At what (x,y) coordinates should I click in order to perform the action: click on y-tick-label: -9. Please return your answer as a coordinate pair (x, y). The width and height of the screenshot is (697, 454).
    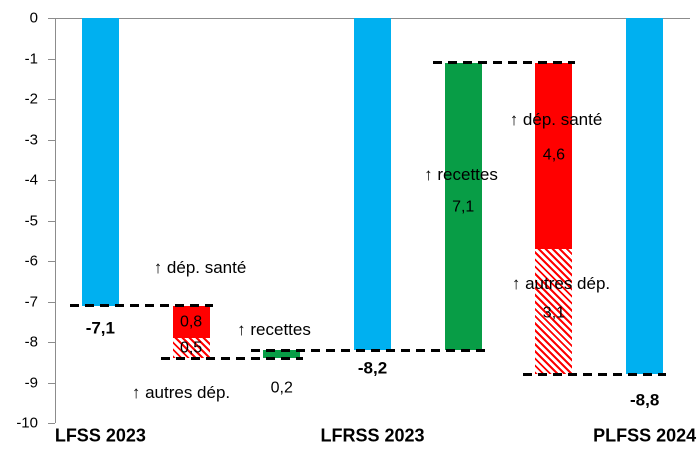
    Looking at the image, I should click on (31, 382).